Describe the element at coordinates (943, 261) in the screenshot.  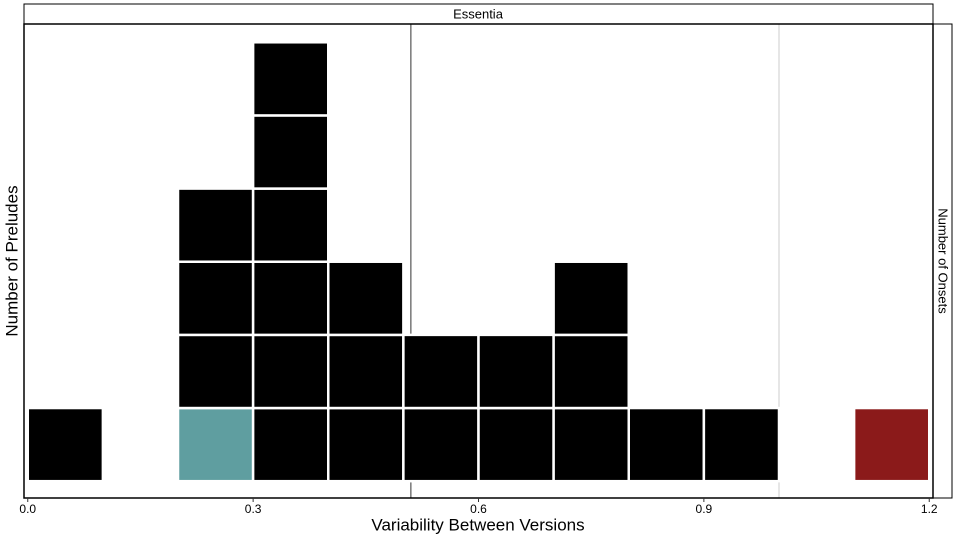
I see `right-strip-title: Number of Onsets` at that location.